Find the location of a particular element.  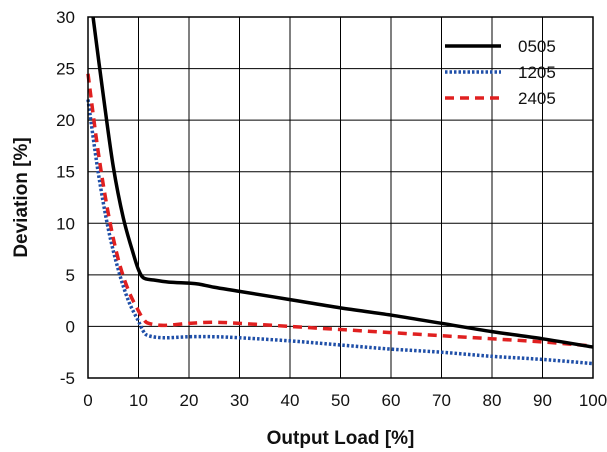

x-tick-label: 0 is located at coordinates (87, 400).